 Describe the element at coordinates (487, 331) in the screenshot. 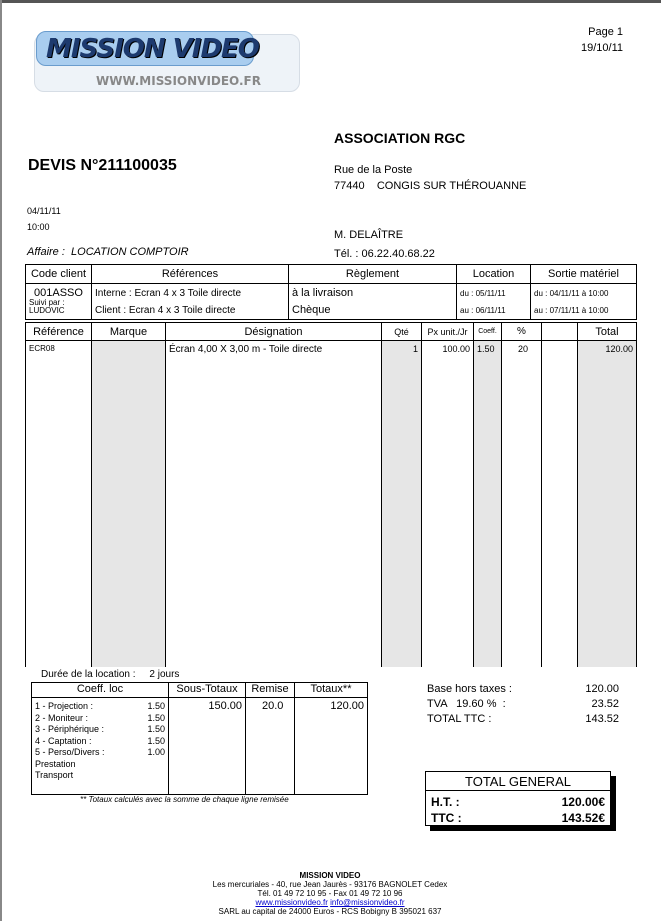

I see `col-coeff: Coeff.` at that location.